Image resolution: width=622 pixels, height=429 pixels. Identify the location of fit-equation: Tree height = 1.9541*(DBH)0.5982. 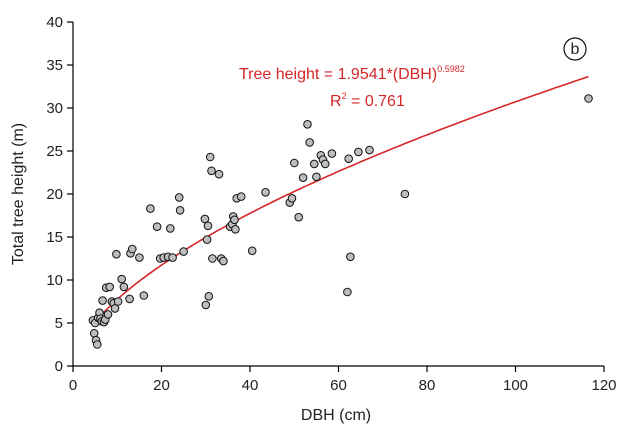
(352, 73).